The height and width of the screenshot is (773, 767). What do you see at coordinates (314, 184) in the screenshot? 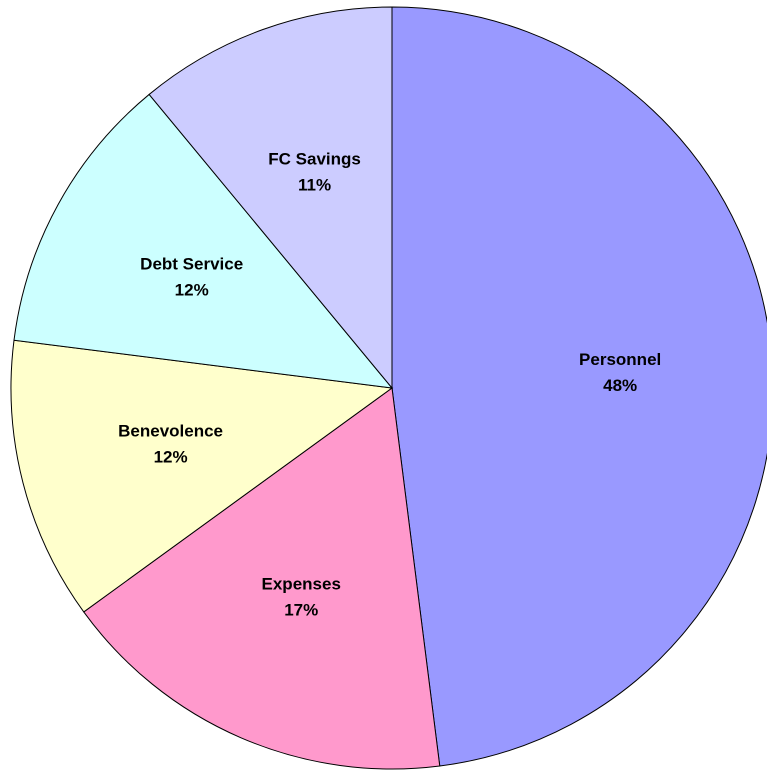
I see `slice-value-label: 11%` at bounding box center [314, 184].